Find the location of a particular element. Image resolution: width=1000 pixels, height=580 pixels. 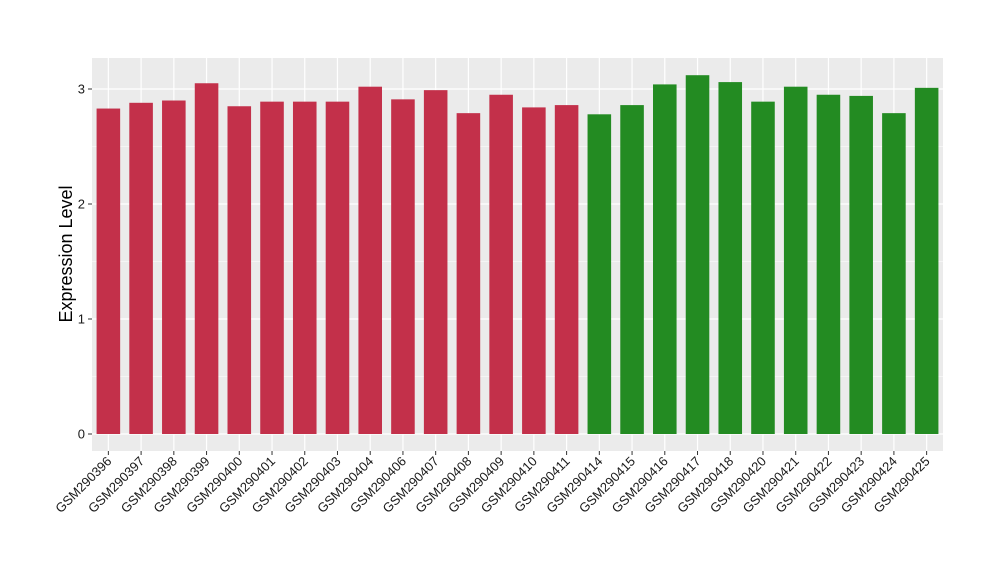

bar-GSM290396 is located at coordinates (108, 271).